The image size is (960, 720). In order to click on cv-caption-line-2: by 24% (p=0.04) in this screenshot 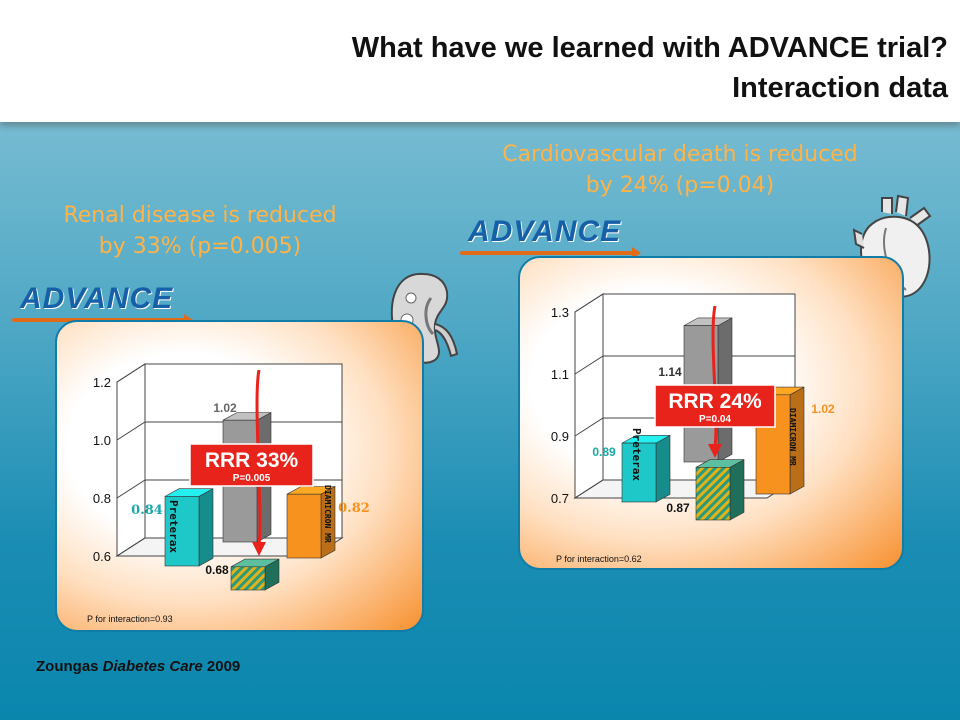, I will do `click(680, 185)`.